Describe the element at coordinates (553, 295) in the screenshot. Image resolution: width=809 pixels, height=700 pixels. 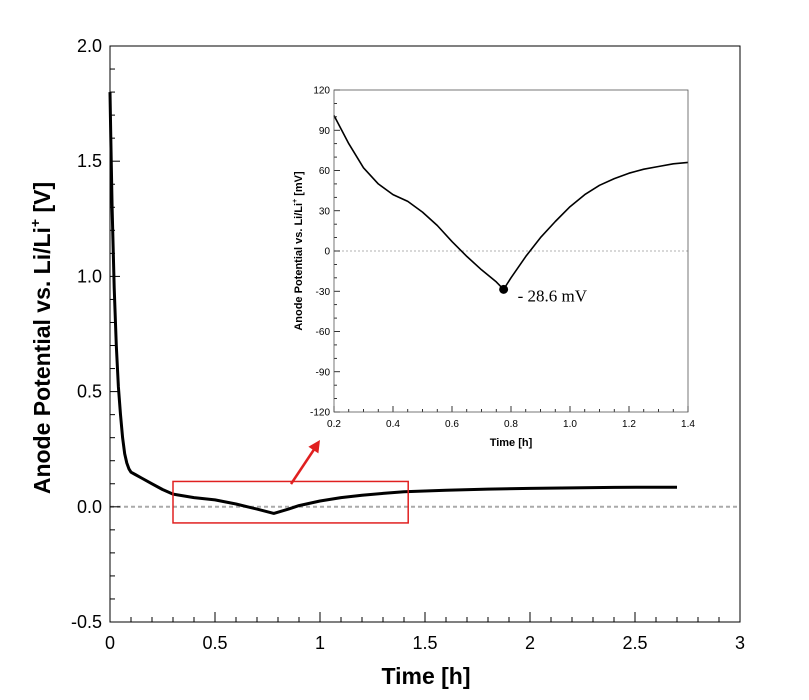
I see `minimum-annotation: - 28.6 mV` at that location.